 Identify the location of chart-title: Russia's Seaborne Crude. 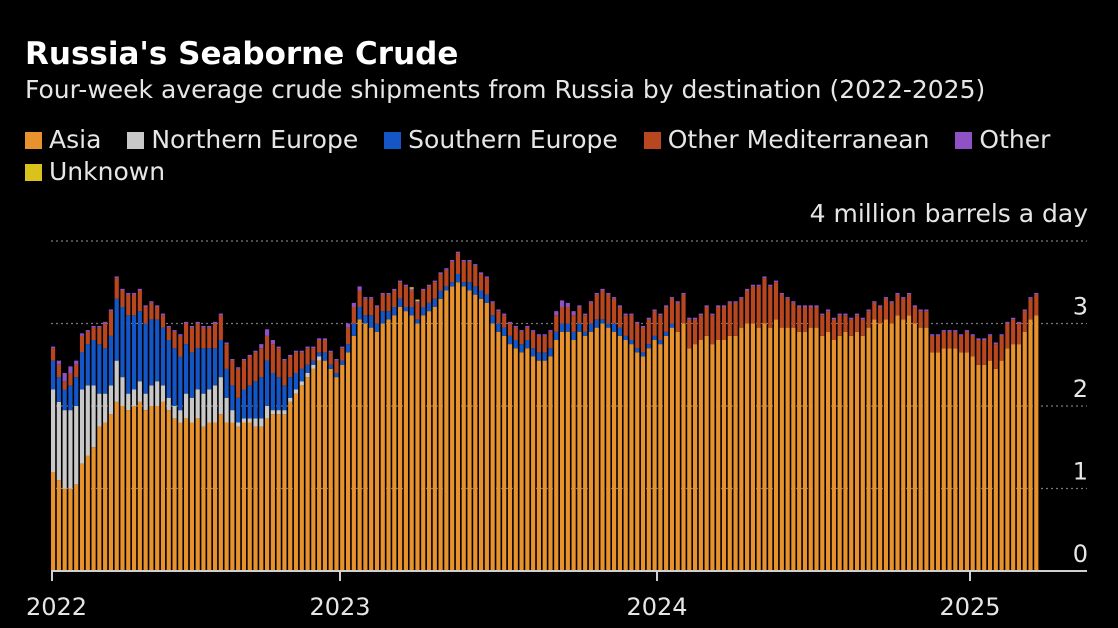
(242, 54).